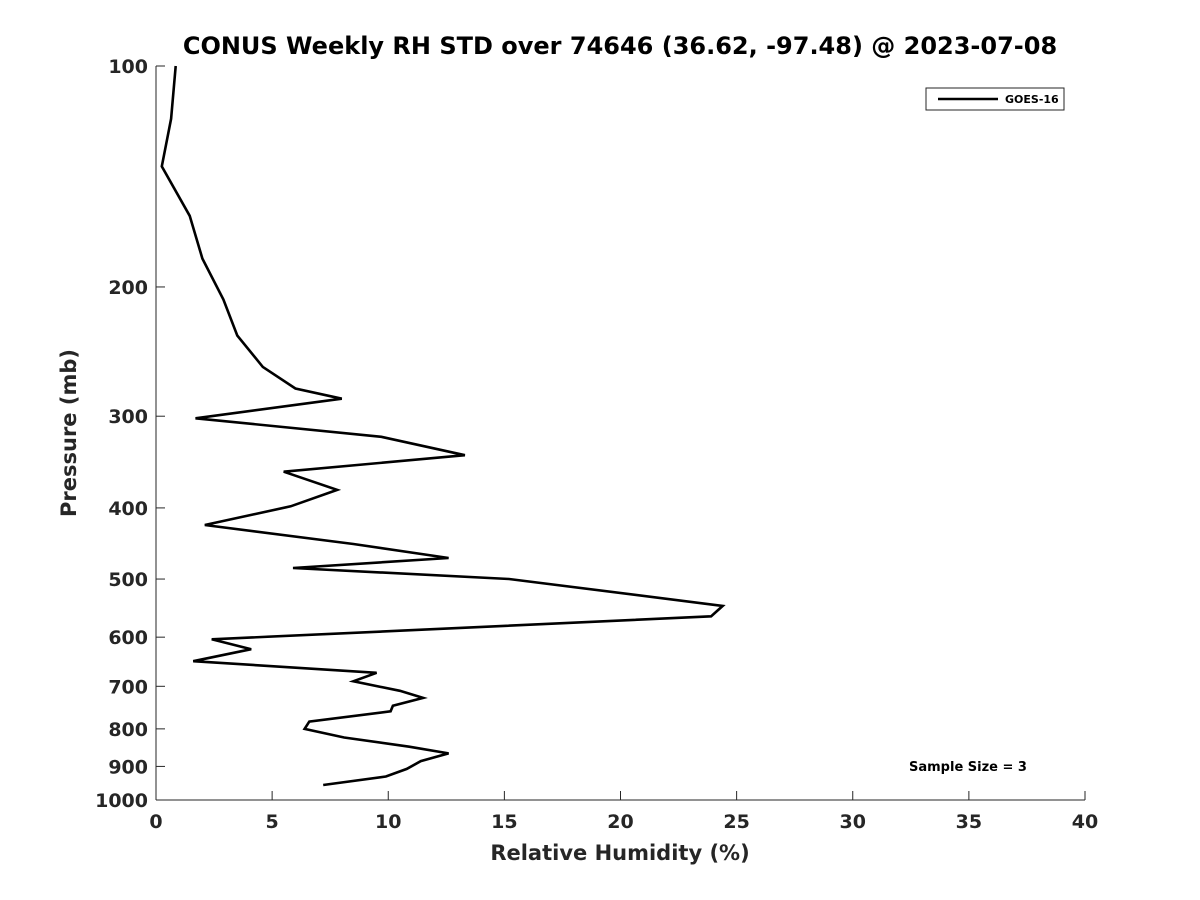 The image size is (1200, 900). I want to click on y-axis-ticks: 100 200 300 400 500 600 700 800 900 1000, so click(130, 434).